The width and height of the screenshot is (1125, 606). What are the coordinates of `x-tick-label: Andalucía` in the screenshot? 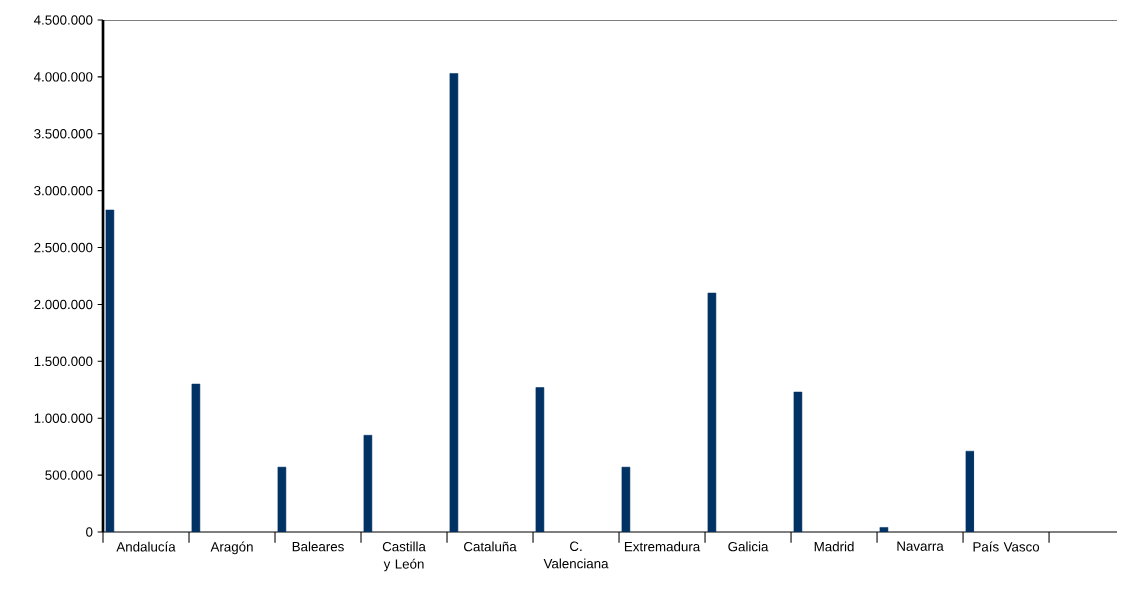 It's located at (146, 546).